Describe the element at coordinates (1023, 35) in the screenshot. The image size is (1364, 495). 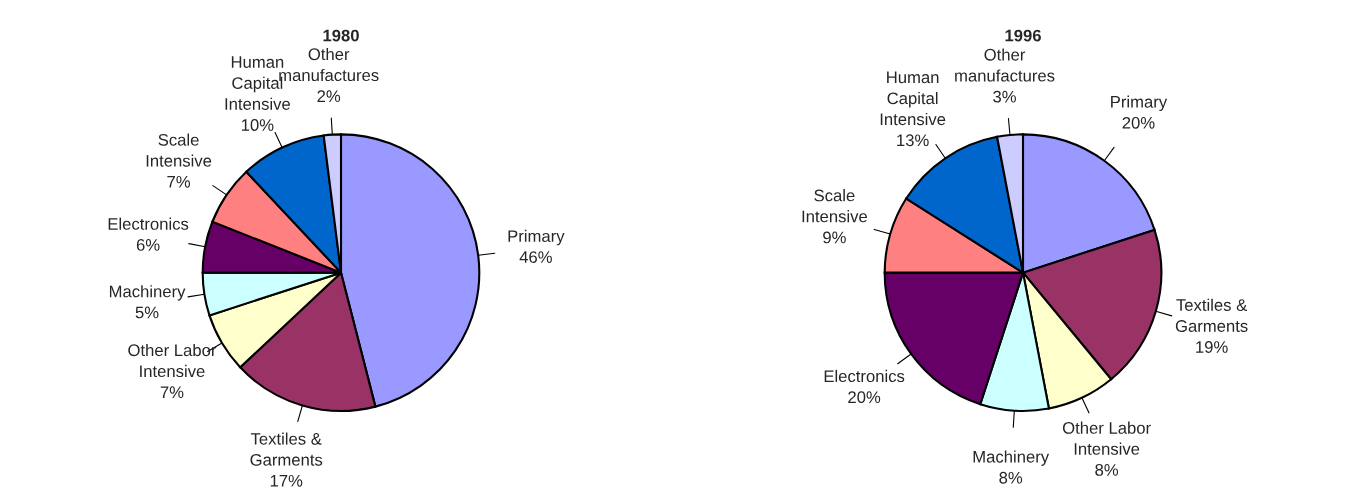
I see `chart-title: 1996` at that location.